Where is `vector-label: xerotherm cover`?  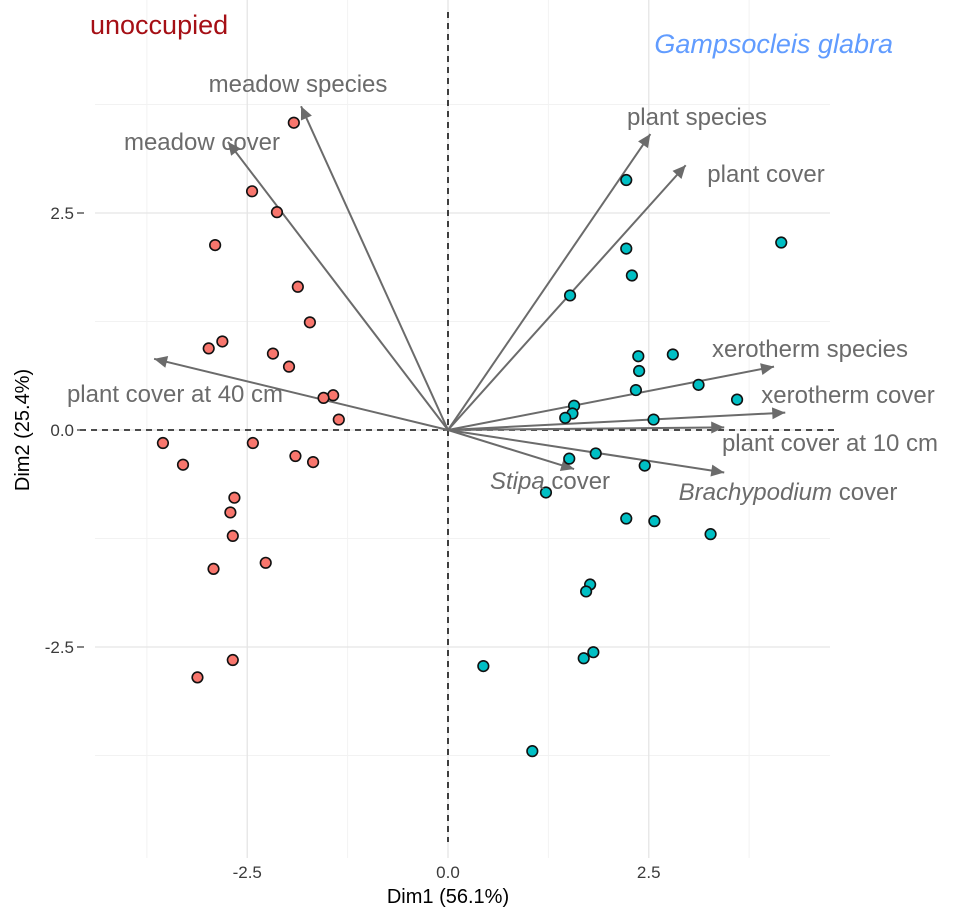 vector-label: xerotherm cover is located at coordinates (847, 395).